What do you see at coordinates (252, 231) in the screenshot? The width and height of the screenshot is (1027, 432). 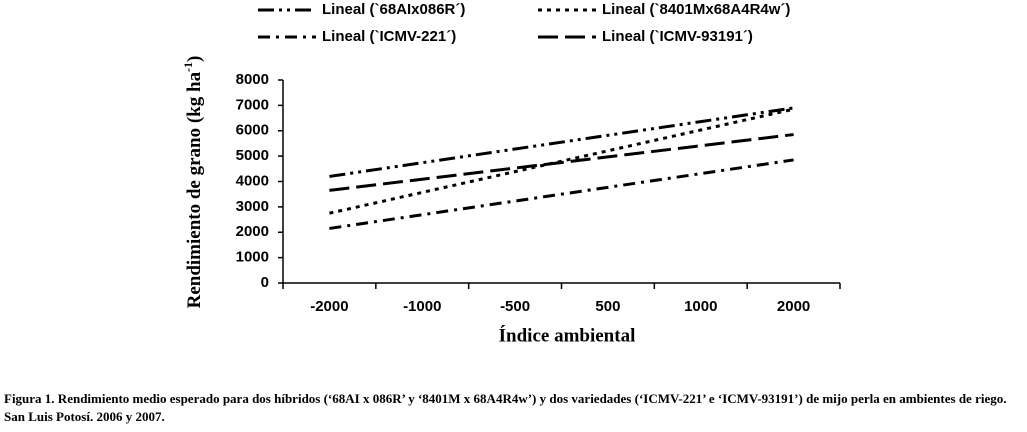 I see `y-tick-label: 2000` at bounding box center [252, 231].